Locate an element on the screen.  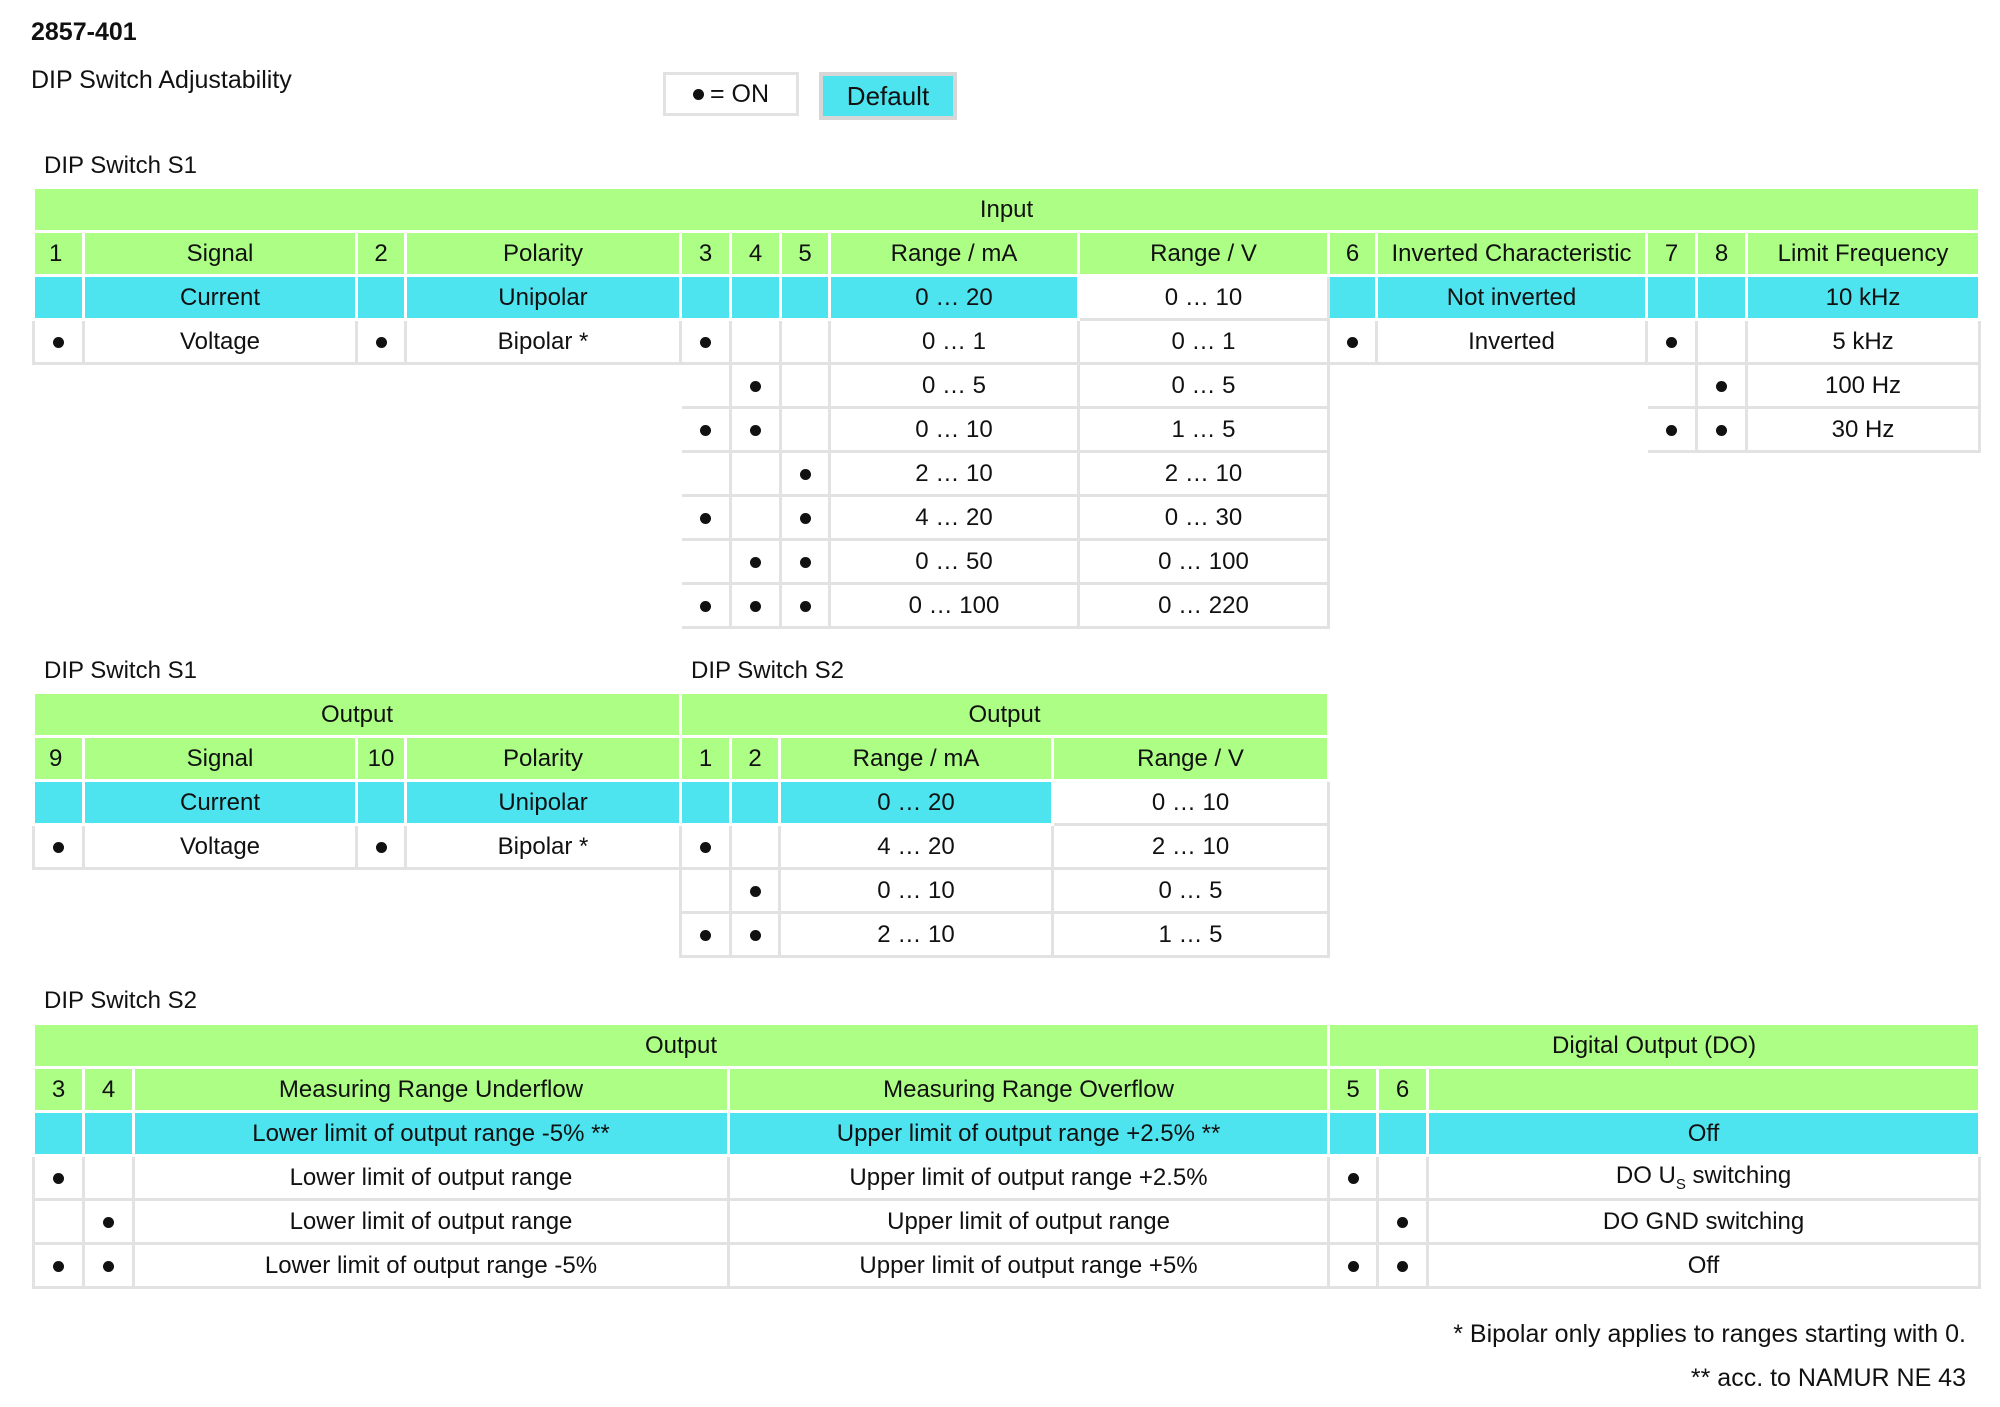
range-v-cell: 2 … 10 is located at coordinates (1190, 846).